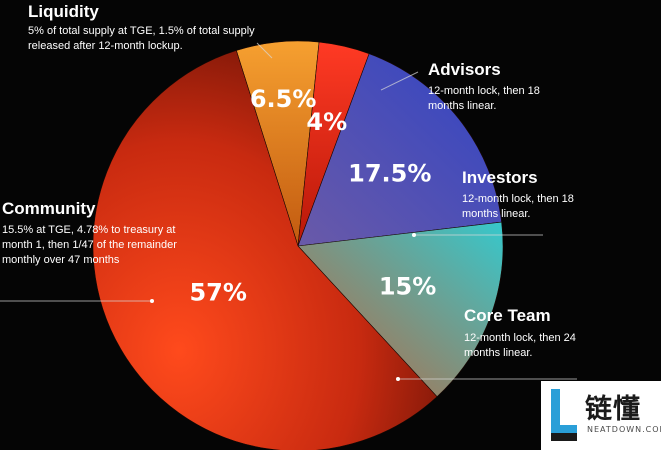  What do you see at coordinates (613, 409) in the screenshot?
I see `watermark-text: 链懂` at bounding box center [613, 409].